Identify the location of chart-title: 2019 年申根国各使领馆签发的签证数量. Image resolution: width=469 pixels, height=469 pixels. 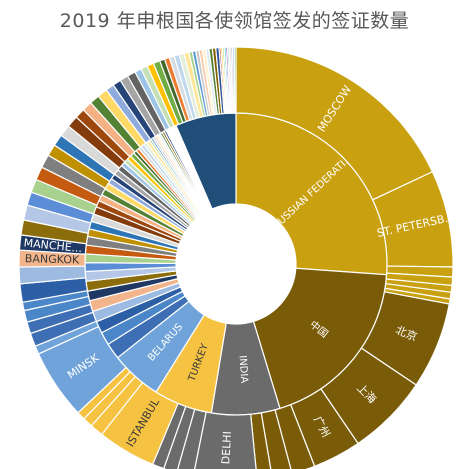
(234, 21).